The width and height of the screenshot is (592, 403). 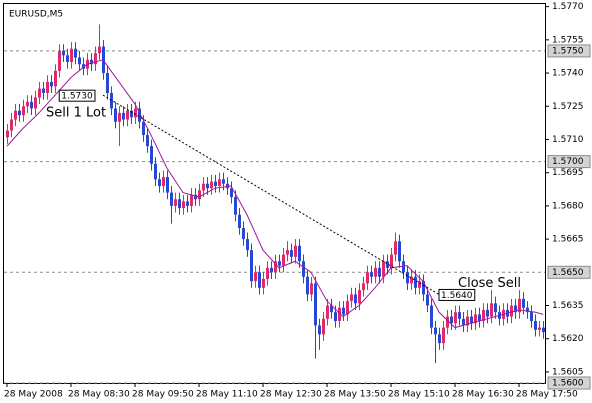 I want to click on y-tick-label: 1.5635, so click(x=568, y=306).